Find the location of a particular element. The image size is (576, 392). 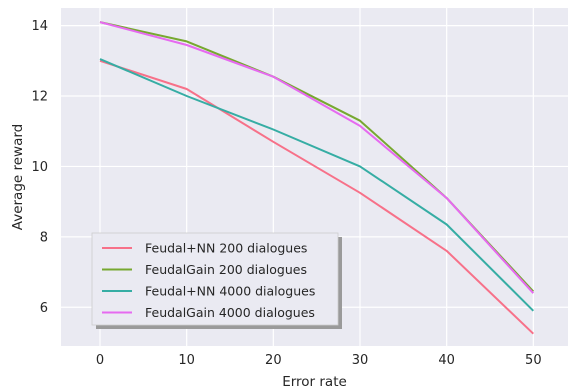

y-axis-label: Average reward is located at coordinates (18, 177).